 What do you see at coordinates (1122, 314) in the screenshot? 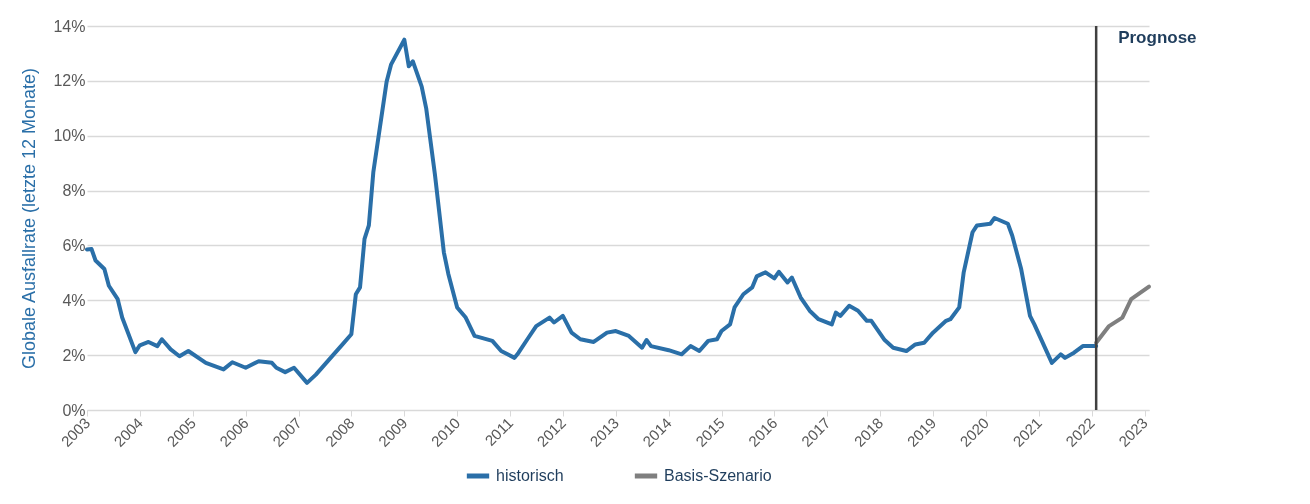
I see `line-series` at bounding box center [1122, 314].